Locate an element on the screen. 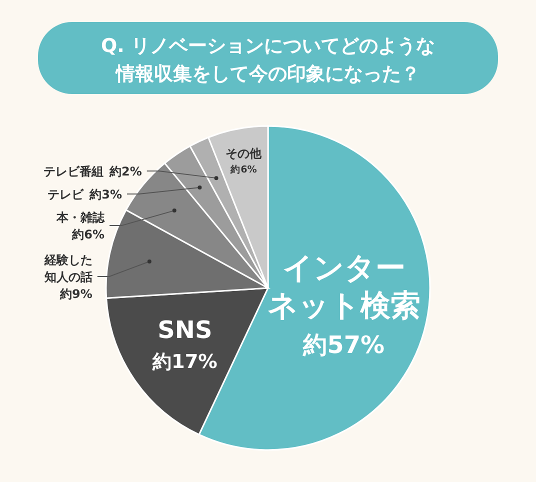 The image size is (536, 482). slice-label: テレビ番組 約2% is located at coordinates (93, 171).